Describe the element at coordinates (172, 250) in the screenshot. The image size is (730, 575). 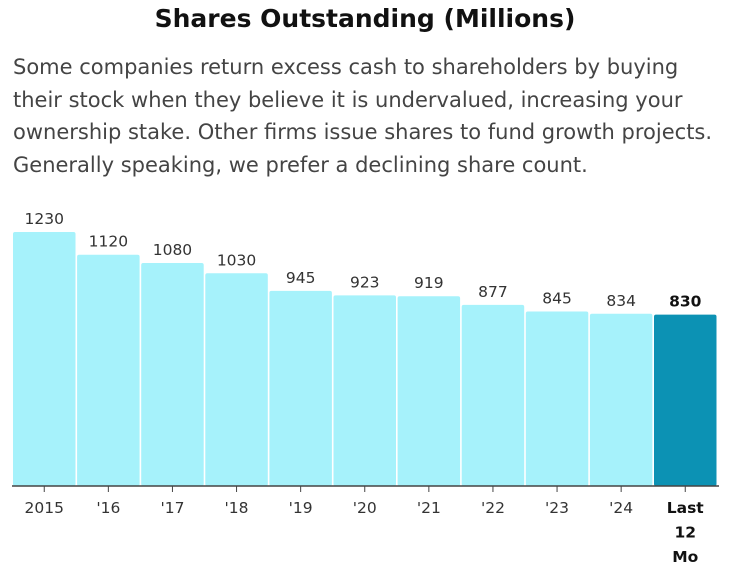
I see `bar-value-label: 1080` at that location.